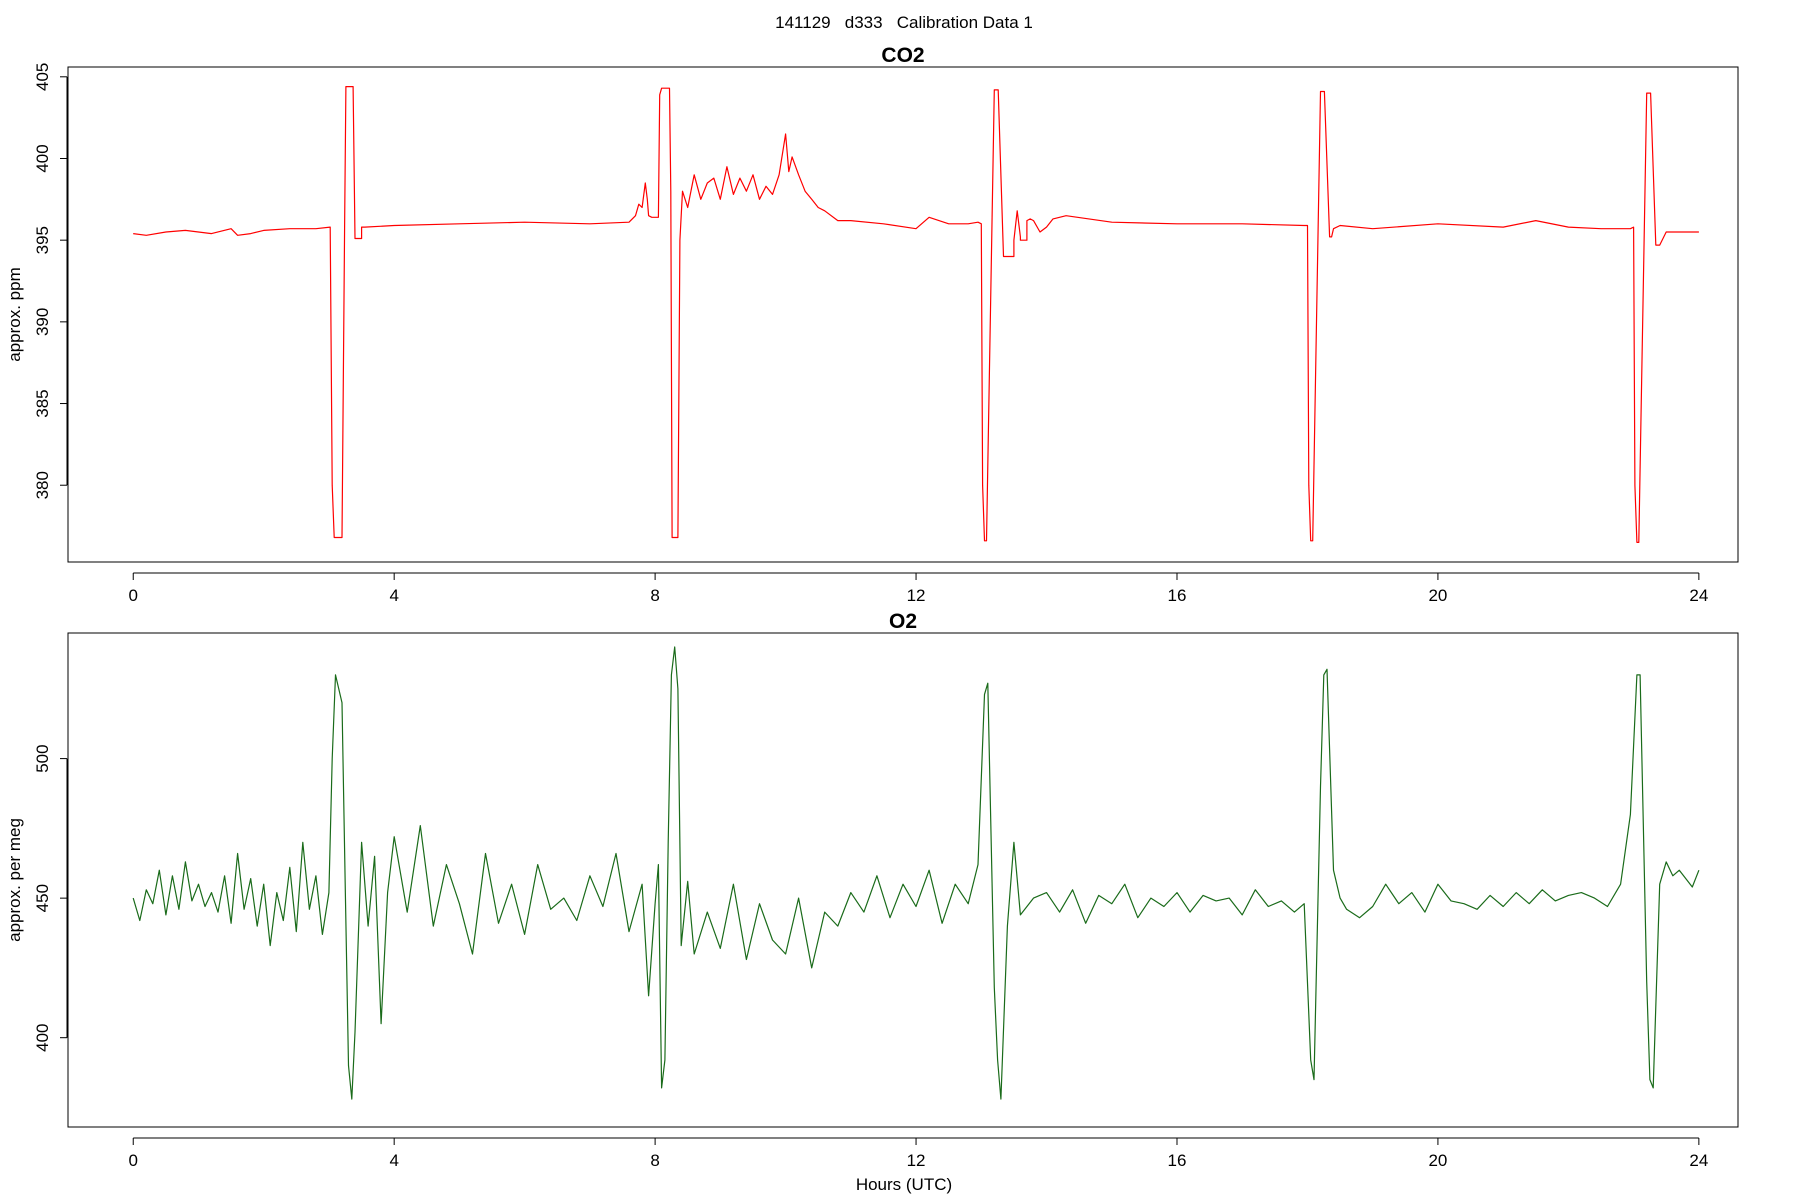  Describe the element at coordinates (42, 240) in the screenshot. I see `co2-y-tick-label: 395` at that location.